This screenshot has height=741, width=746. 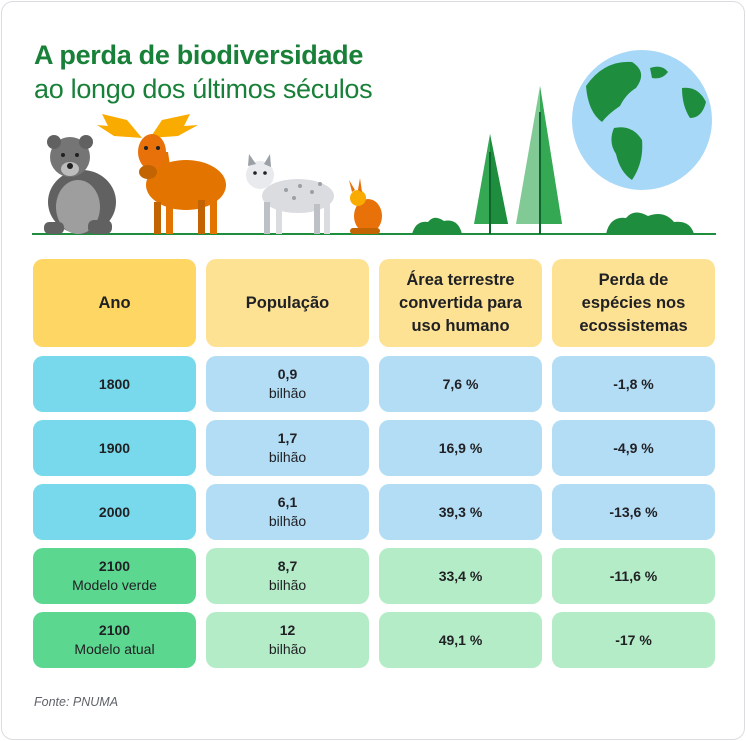 I want to click on land-value: 49,1 %, so click(x=460, y=639).